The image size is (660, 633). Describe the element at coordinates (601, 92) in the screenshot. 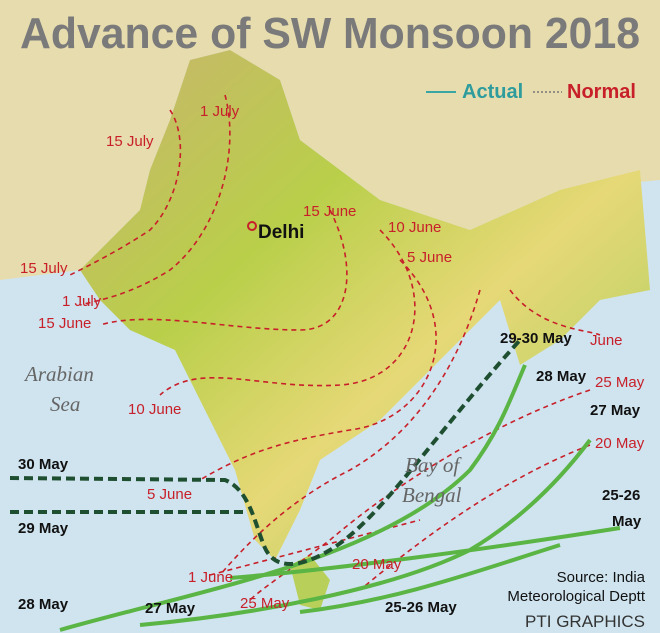

I see `legend-normal: Normal` at that location.